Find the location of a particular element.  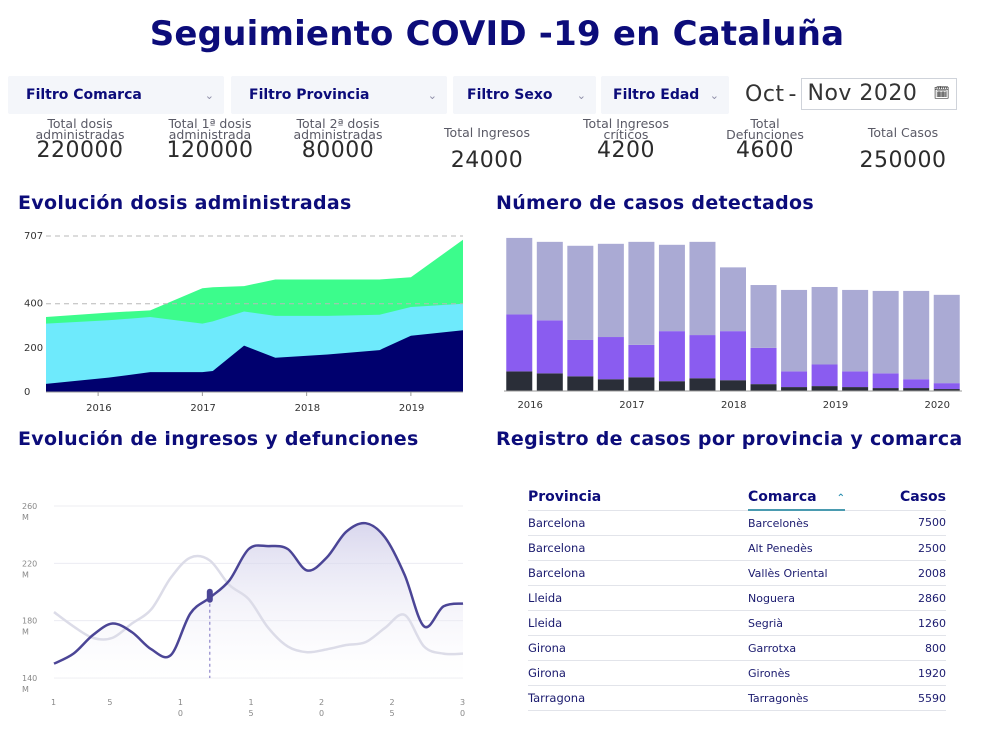

table-header-row: Provincia Comarca ⌃ Casos is located at coordinates (737, 498).